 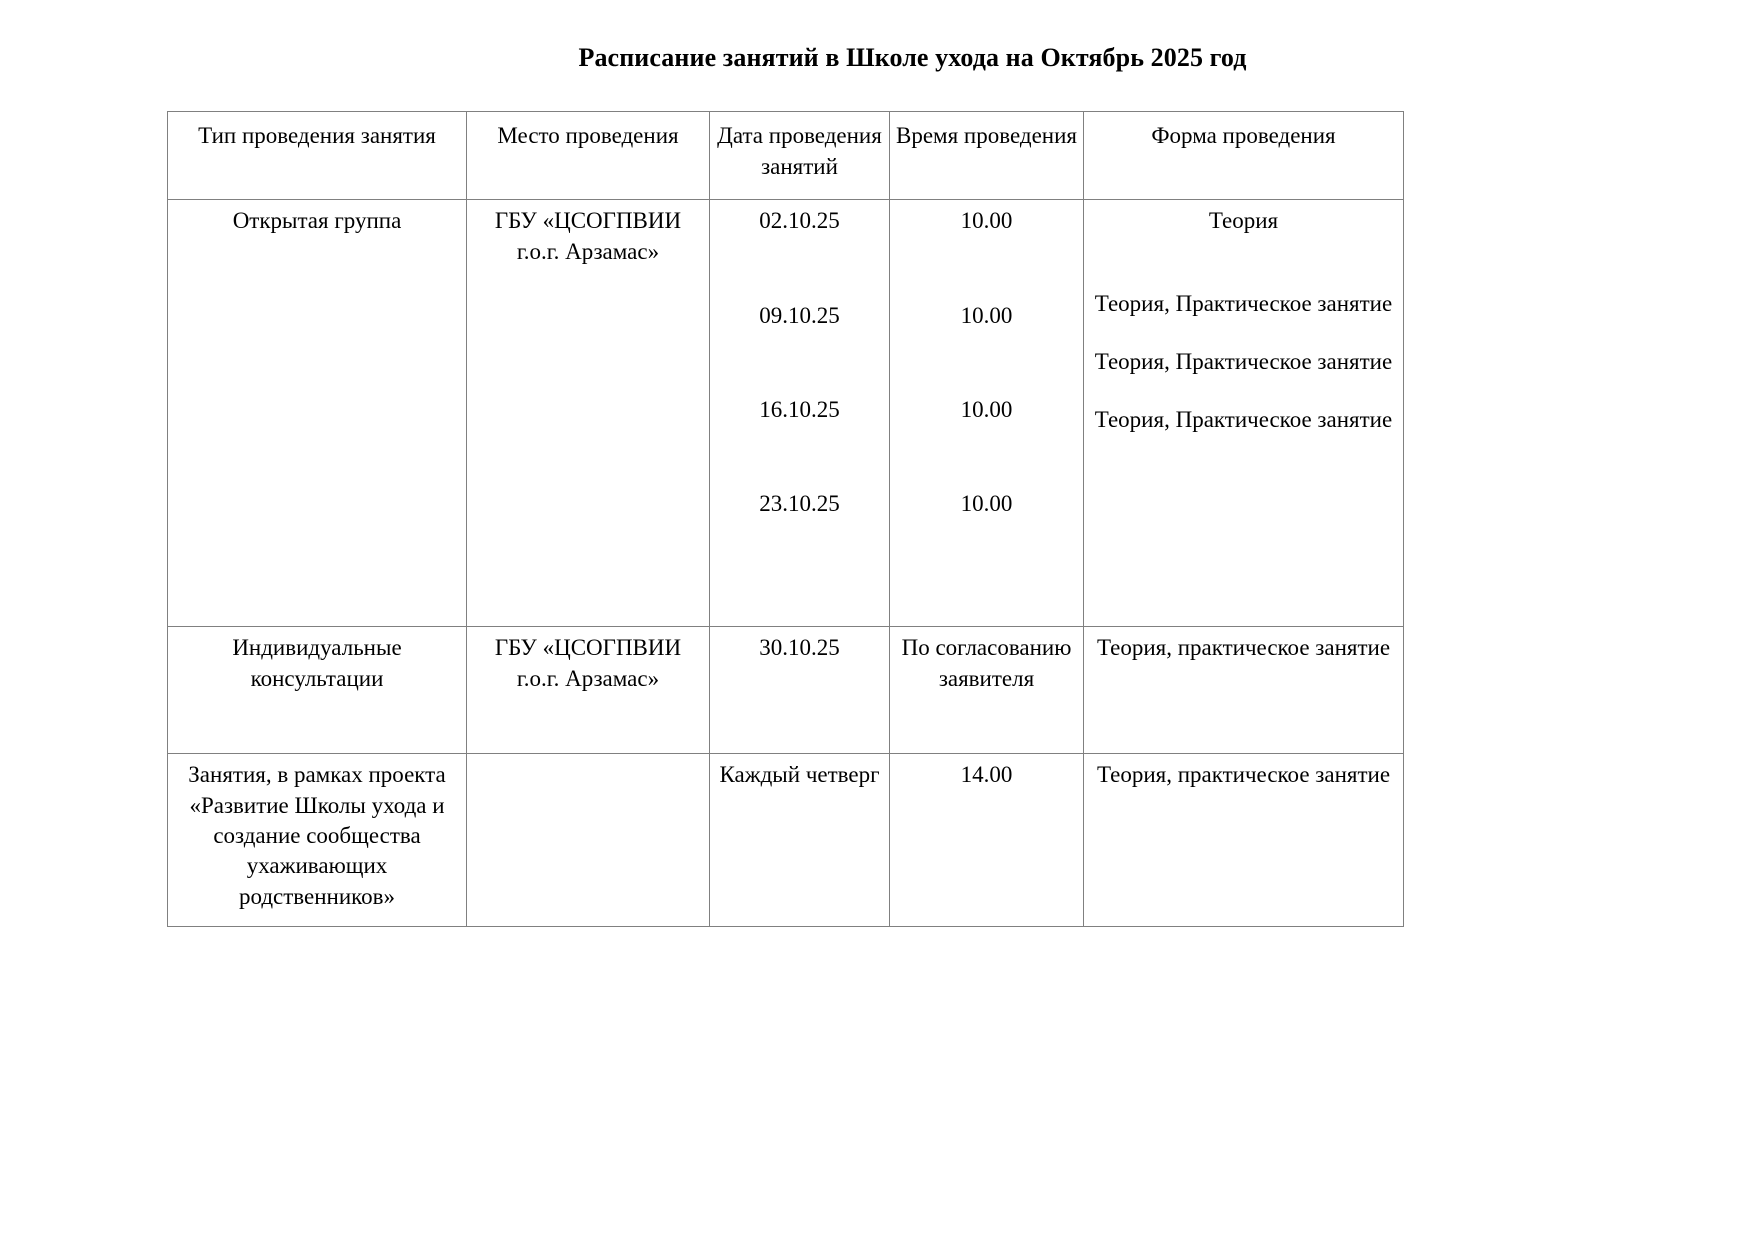 I want to click on type-line3: Школы ухода и создание, so click(x=329, y=820).